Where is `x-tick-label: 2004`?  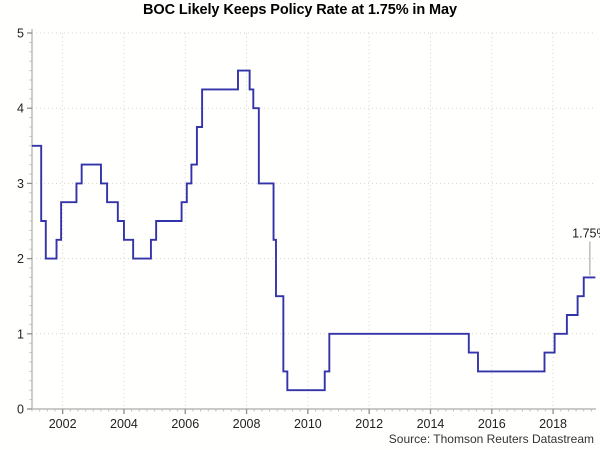 x-tick-label: 2004 is located at coordinates (124, 424).